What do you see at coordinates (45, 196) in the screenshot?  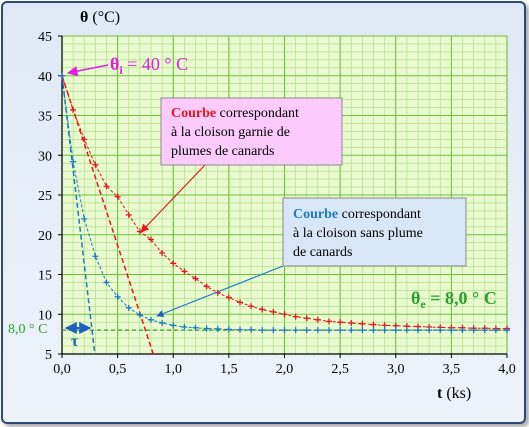 I see `y-tick-label: 25` at bounding box center [45, 196].